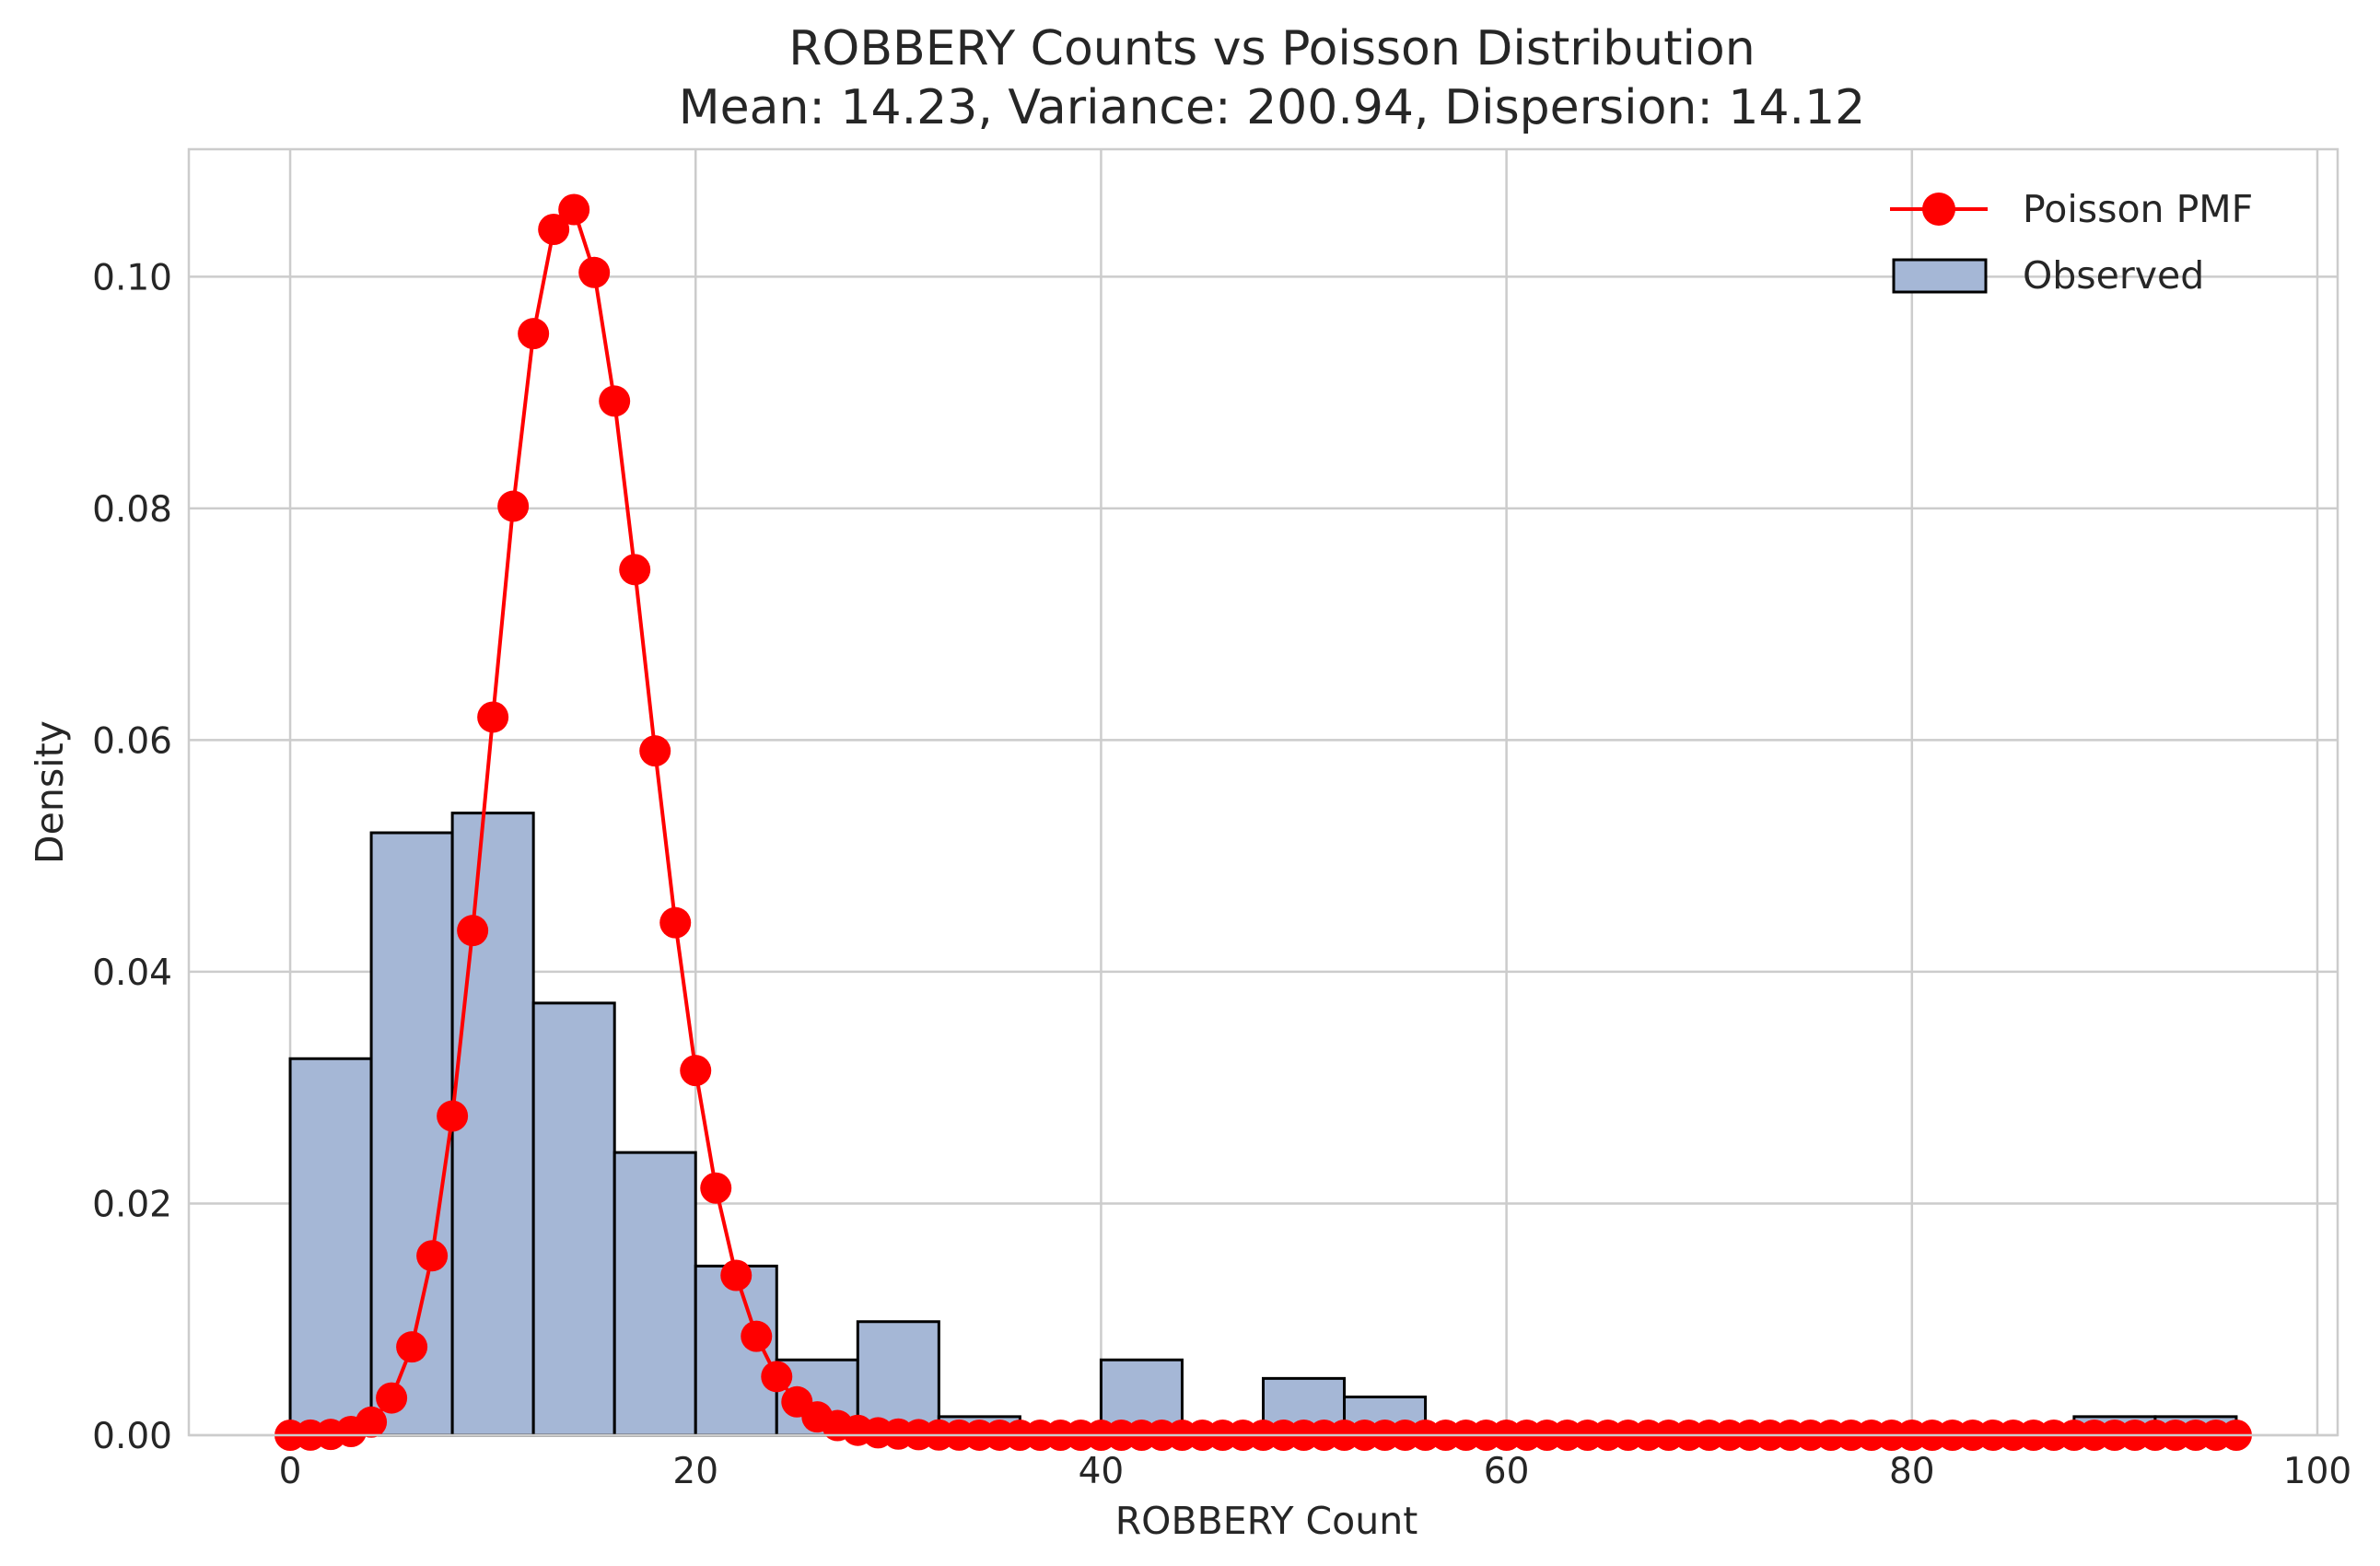 The image size is (2380, 1566). What do you see at coordinates (2071, 242) in the screenshot?
I see `legend: Poisson PMF Observed` at bounding box center [2071, 242].